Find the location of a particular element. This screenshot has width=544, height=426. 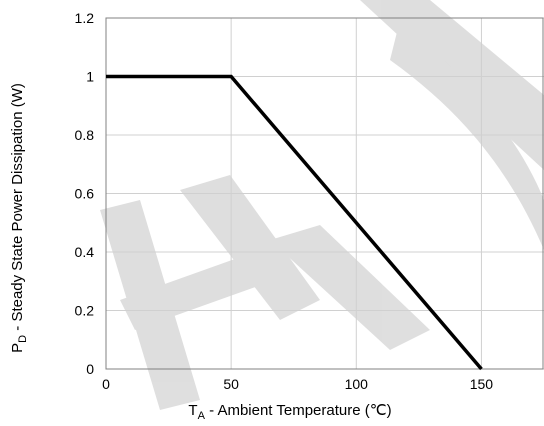

y-tick-label: 1 is located at coordinates (90, 77).